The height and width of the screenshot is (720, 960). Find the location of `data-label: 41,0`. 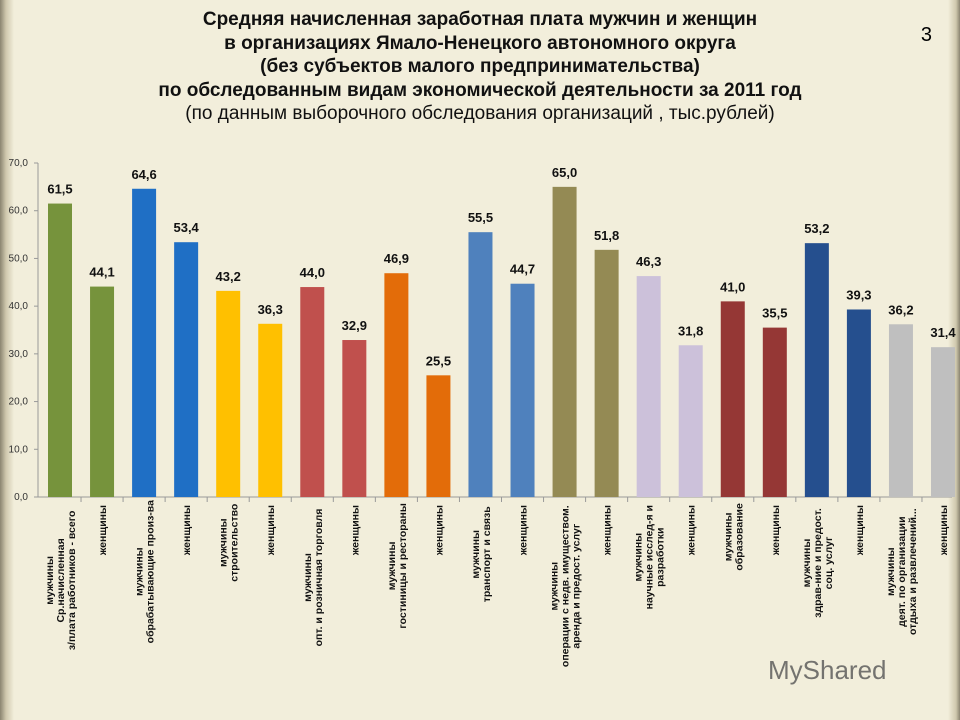

data-label: 41,0 is located at coordinates (732, 286).